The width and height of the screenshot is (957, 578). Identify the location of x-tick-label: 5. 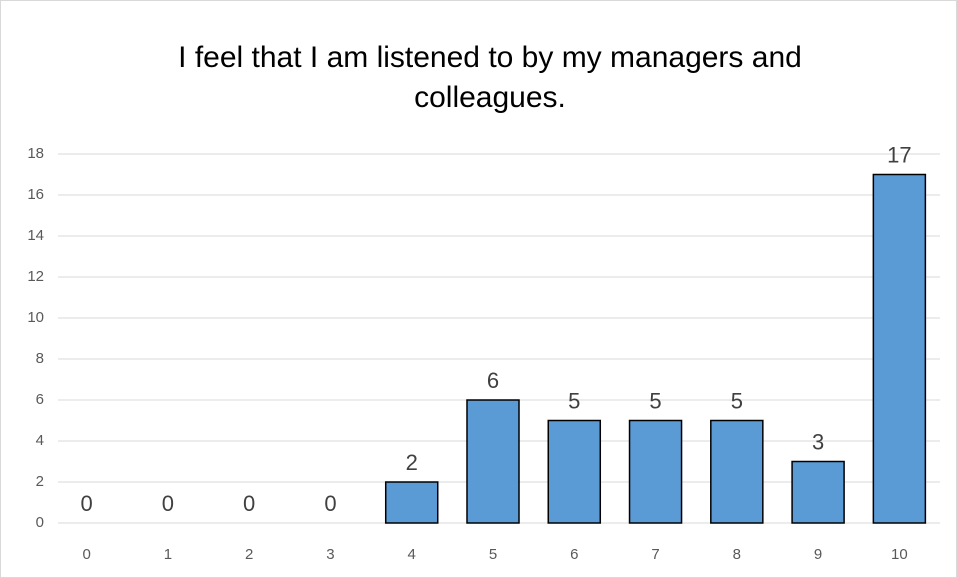
(493, 554).